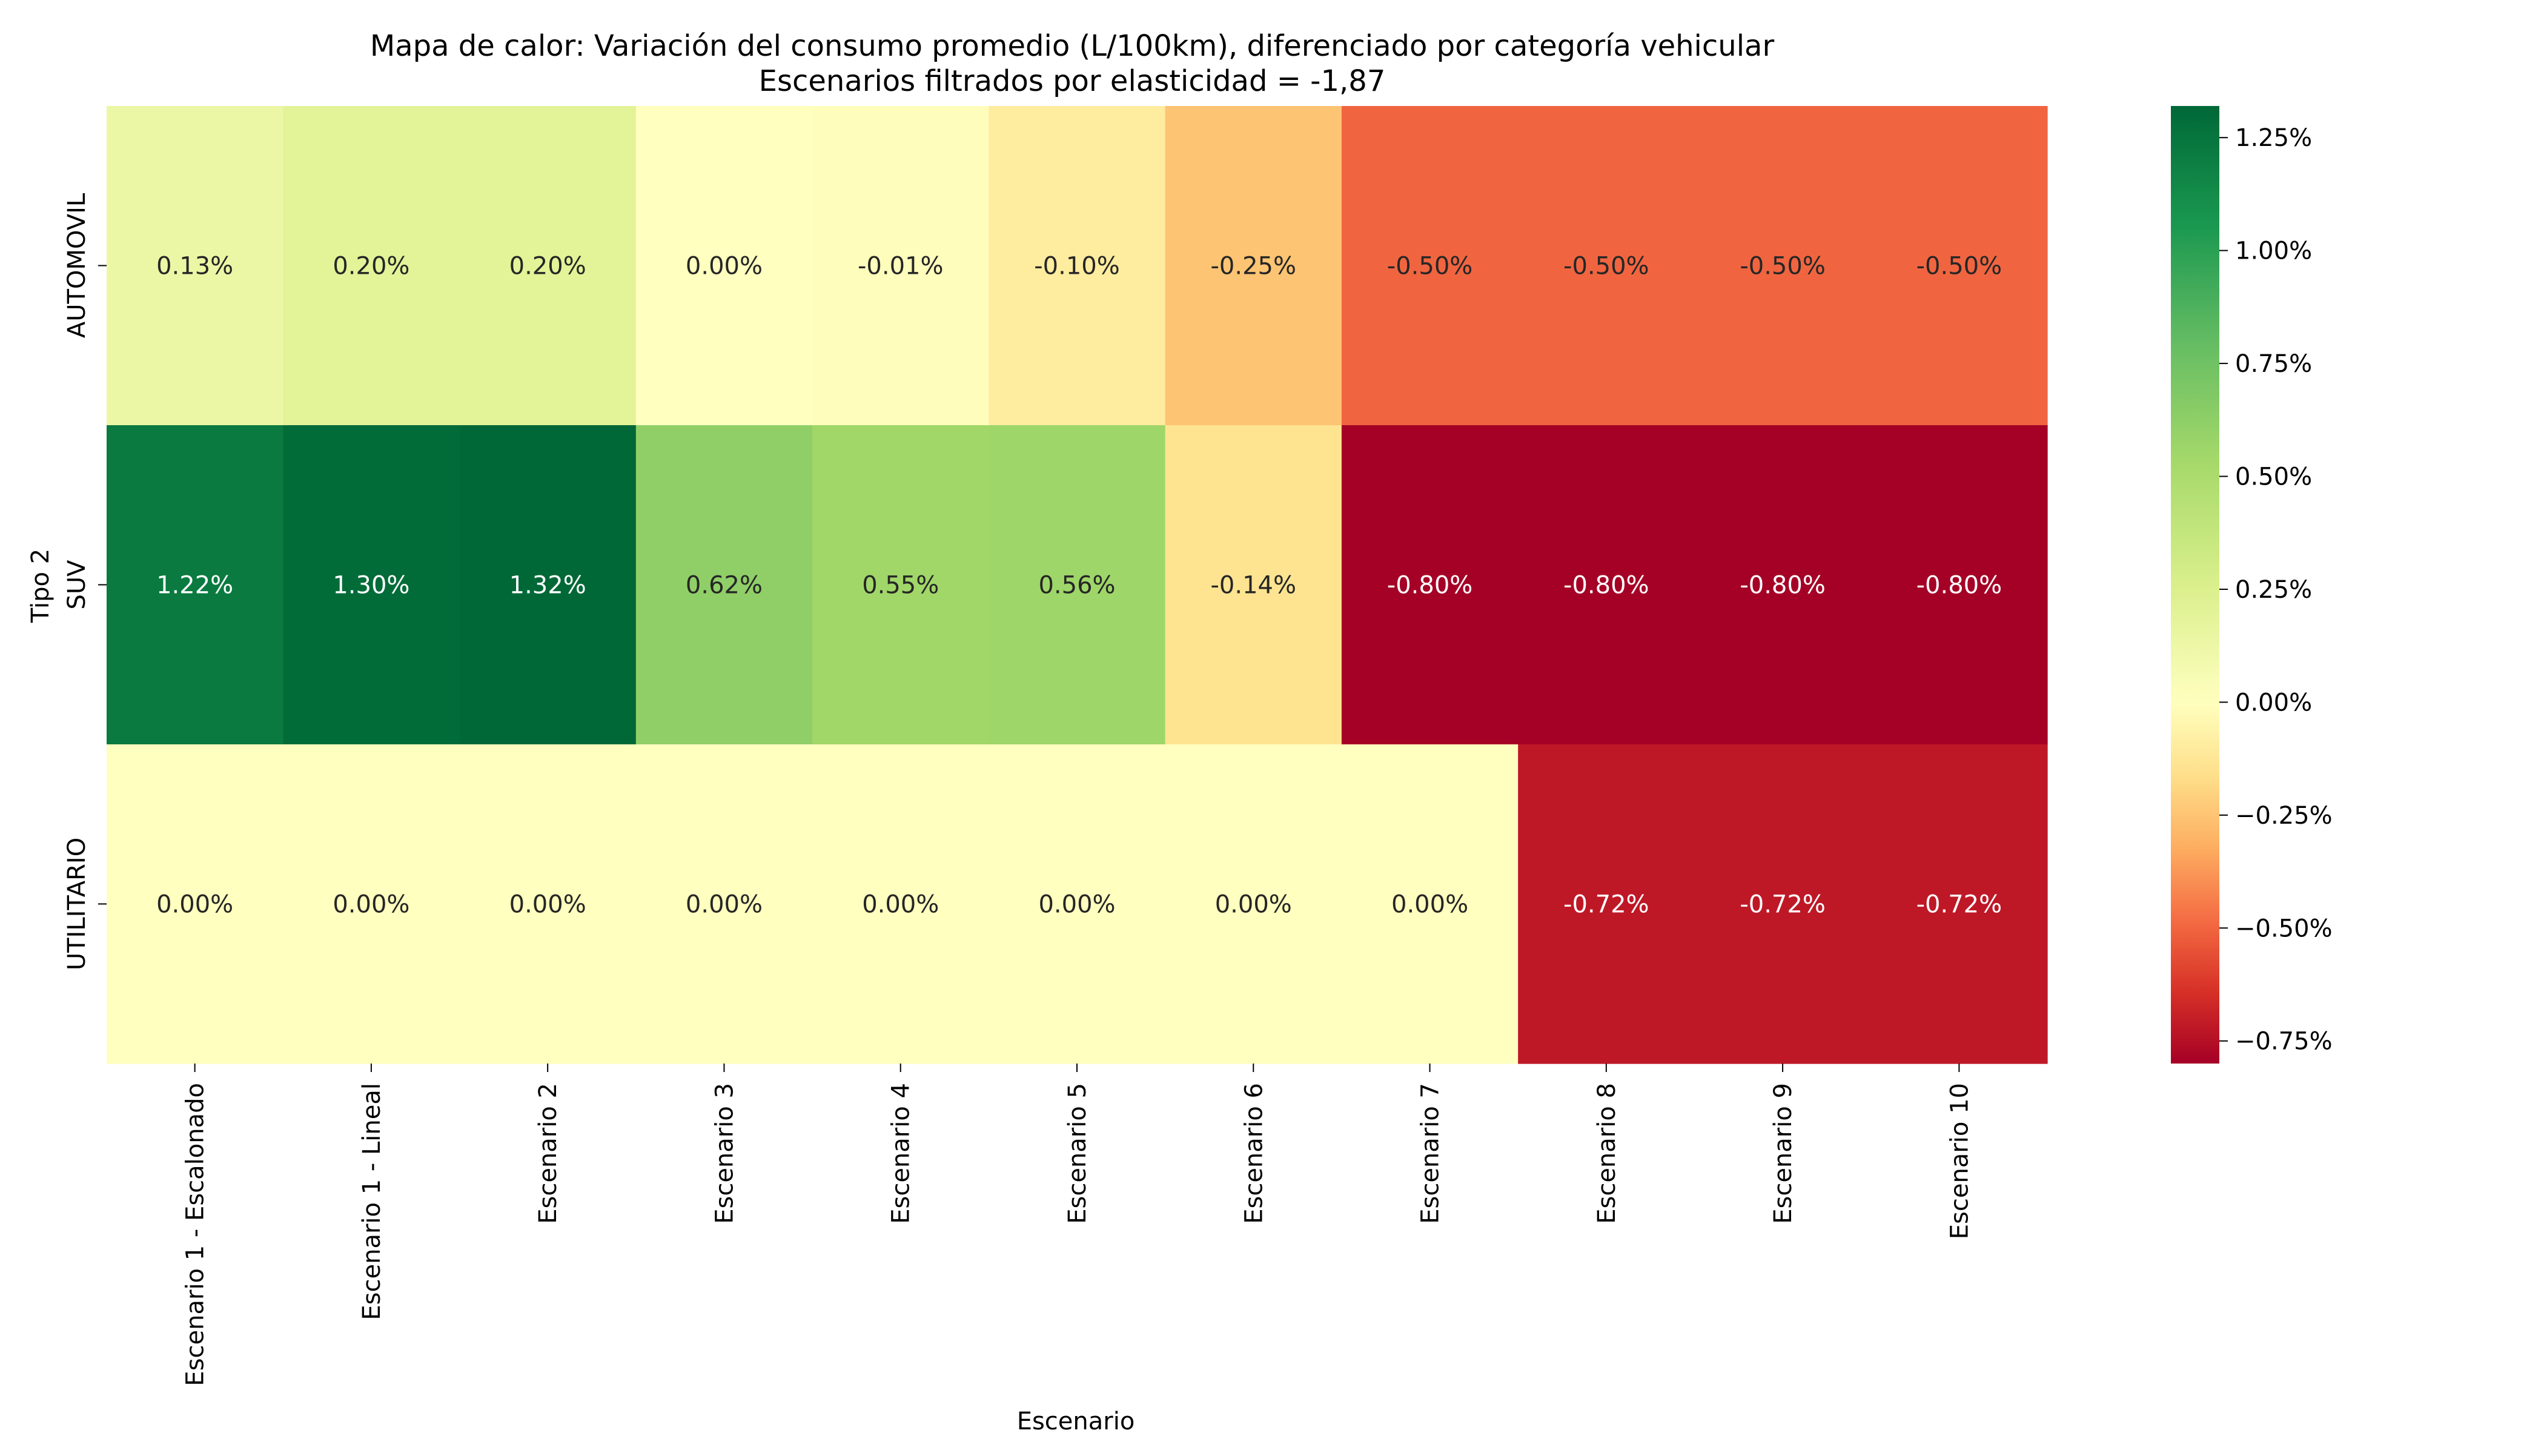 The image size is (2544, 1456). I want to click on cell-value-label: 1.30%, so click(371, 586).